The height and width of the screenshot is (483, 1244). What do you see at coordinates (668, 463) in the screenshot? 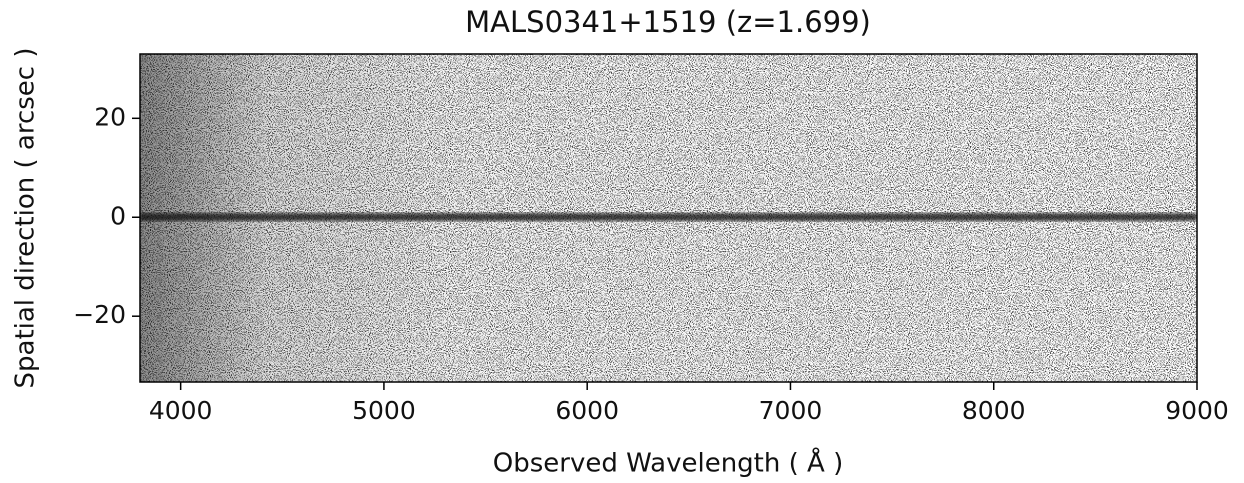
I see `x-axis-label: Observed Wavelength ( Å )` at bounding box center [668, 463].